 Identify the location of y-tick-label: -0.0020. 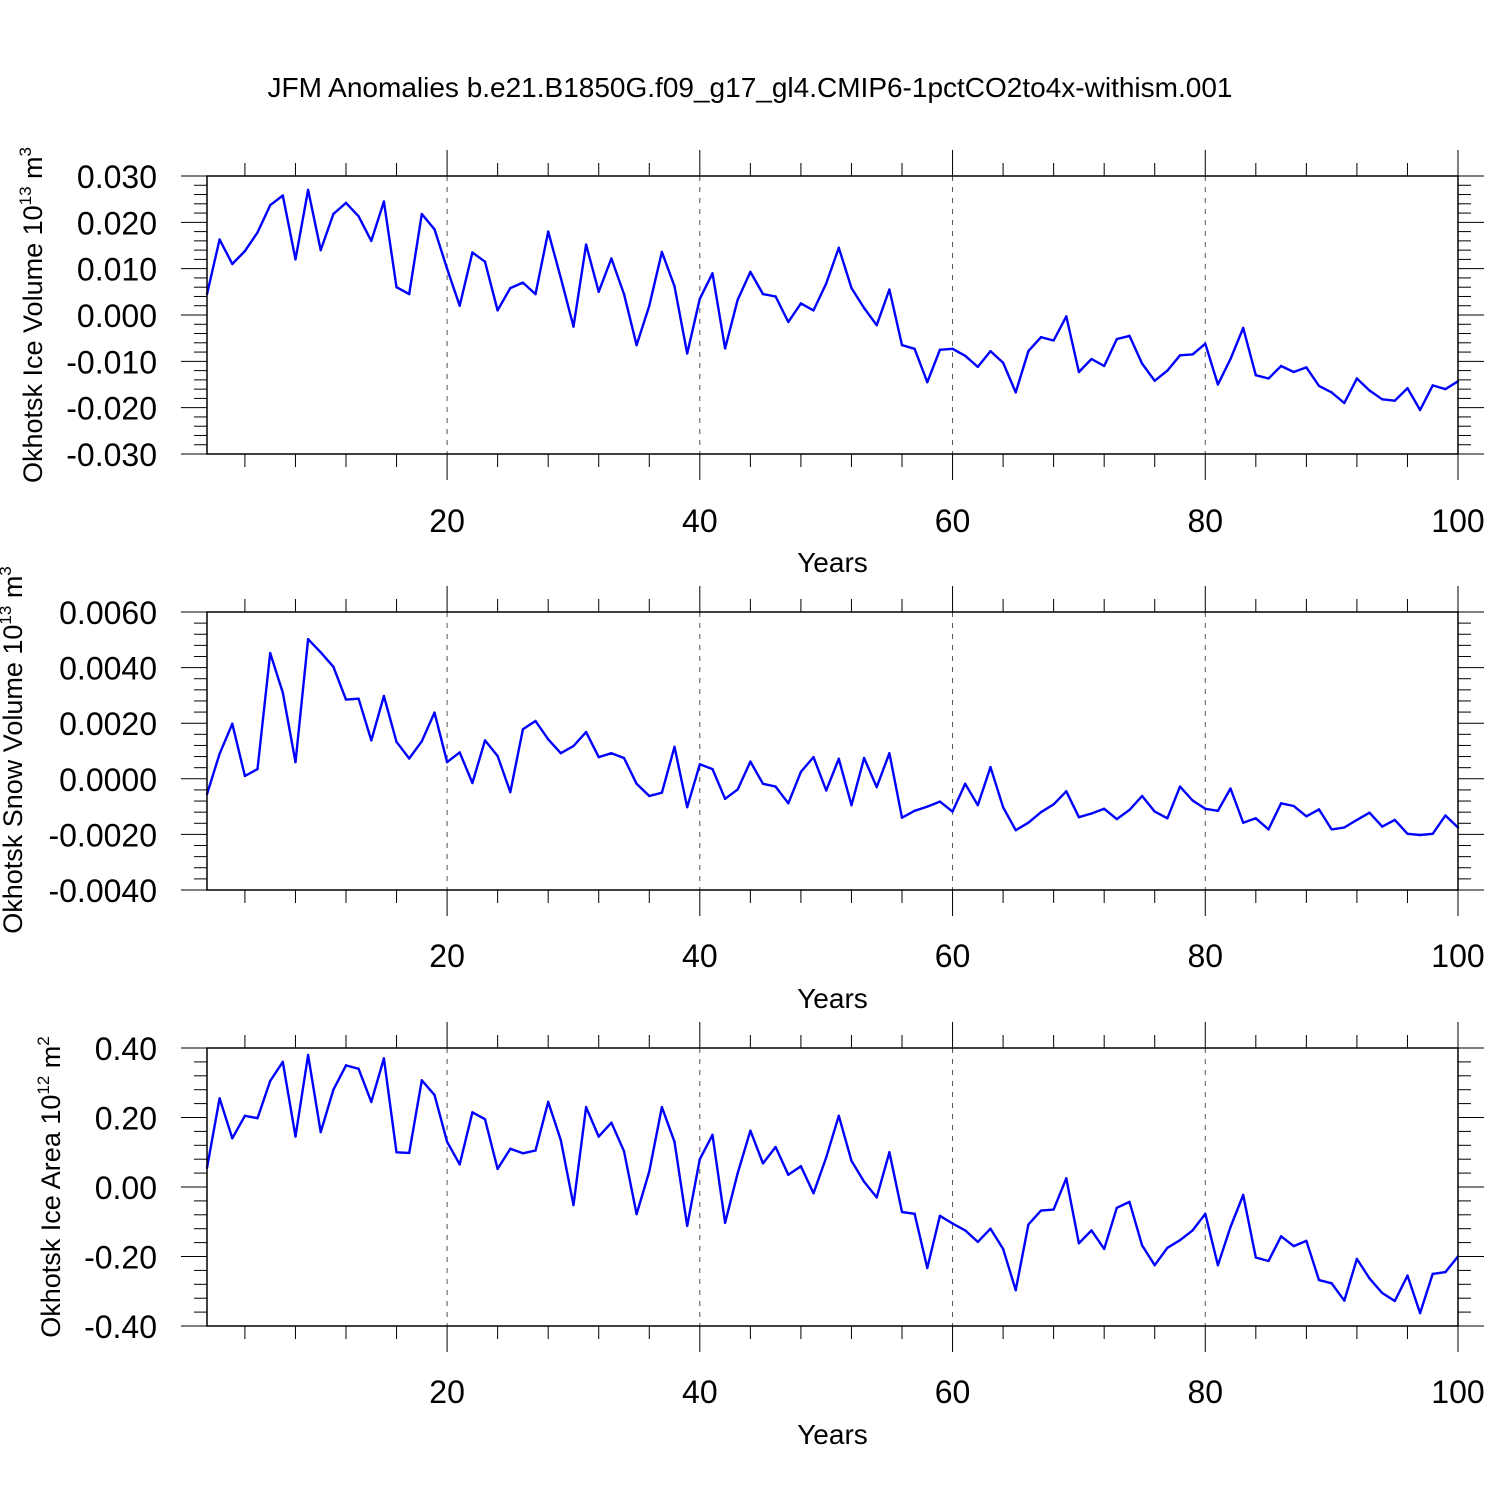
(102, 835).